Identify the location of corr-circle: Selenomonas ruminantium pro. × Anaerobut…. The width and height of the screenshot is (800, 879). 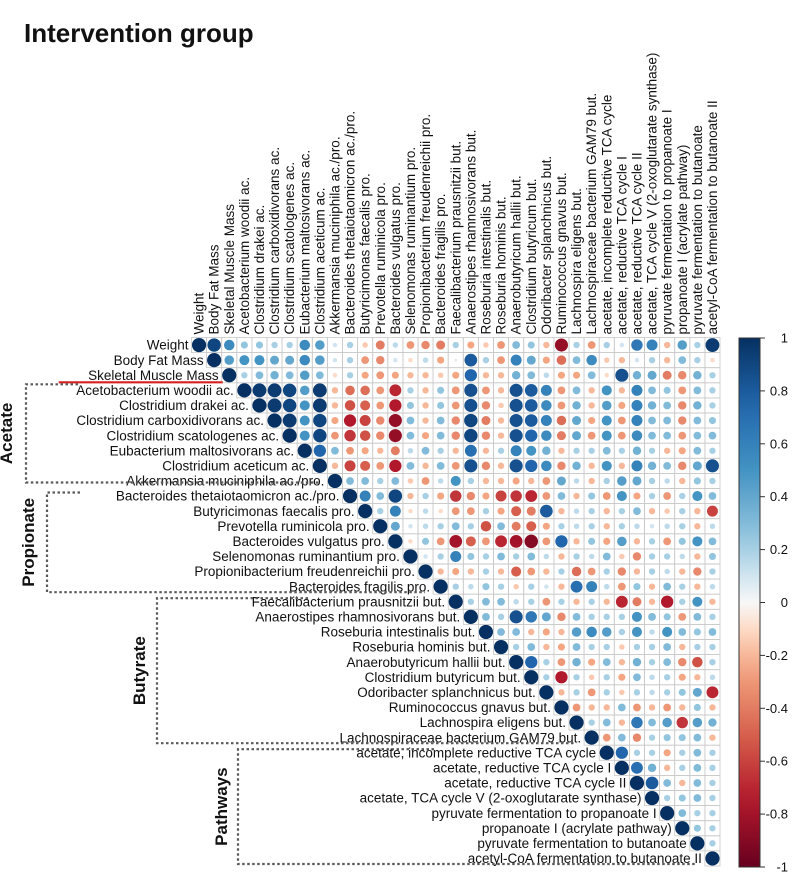
(516, 556).